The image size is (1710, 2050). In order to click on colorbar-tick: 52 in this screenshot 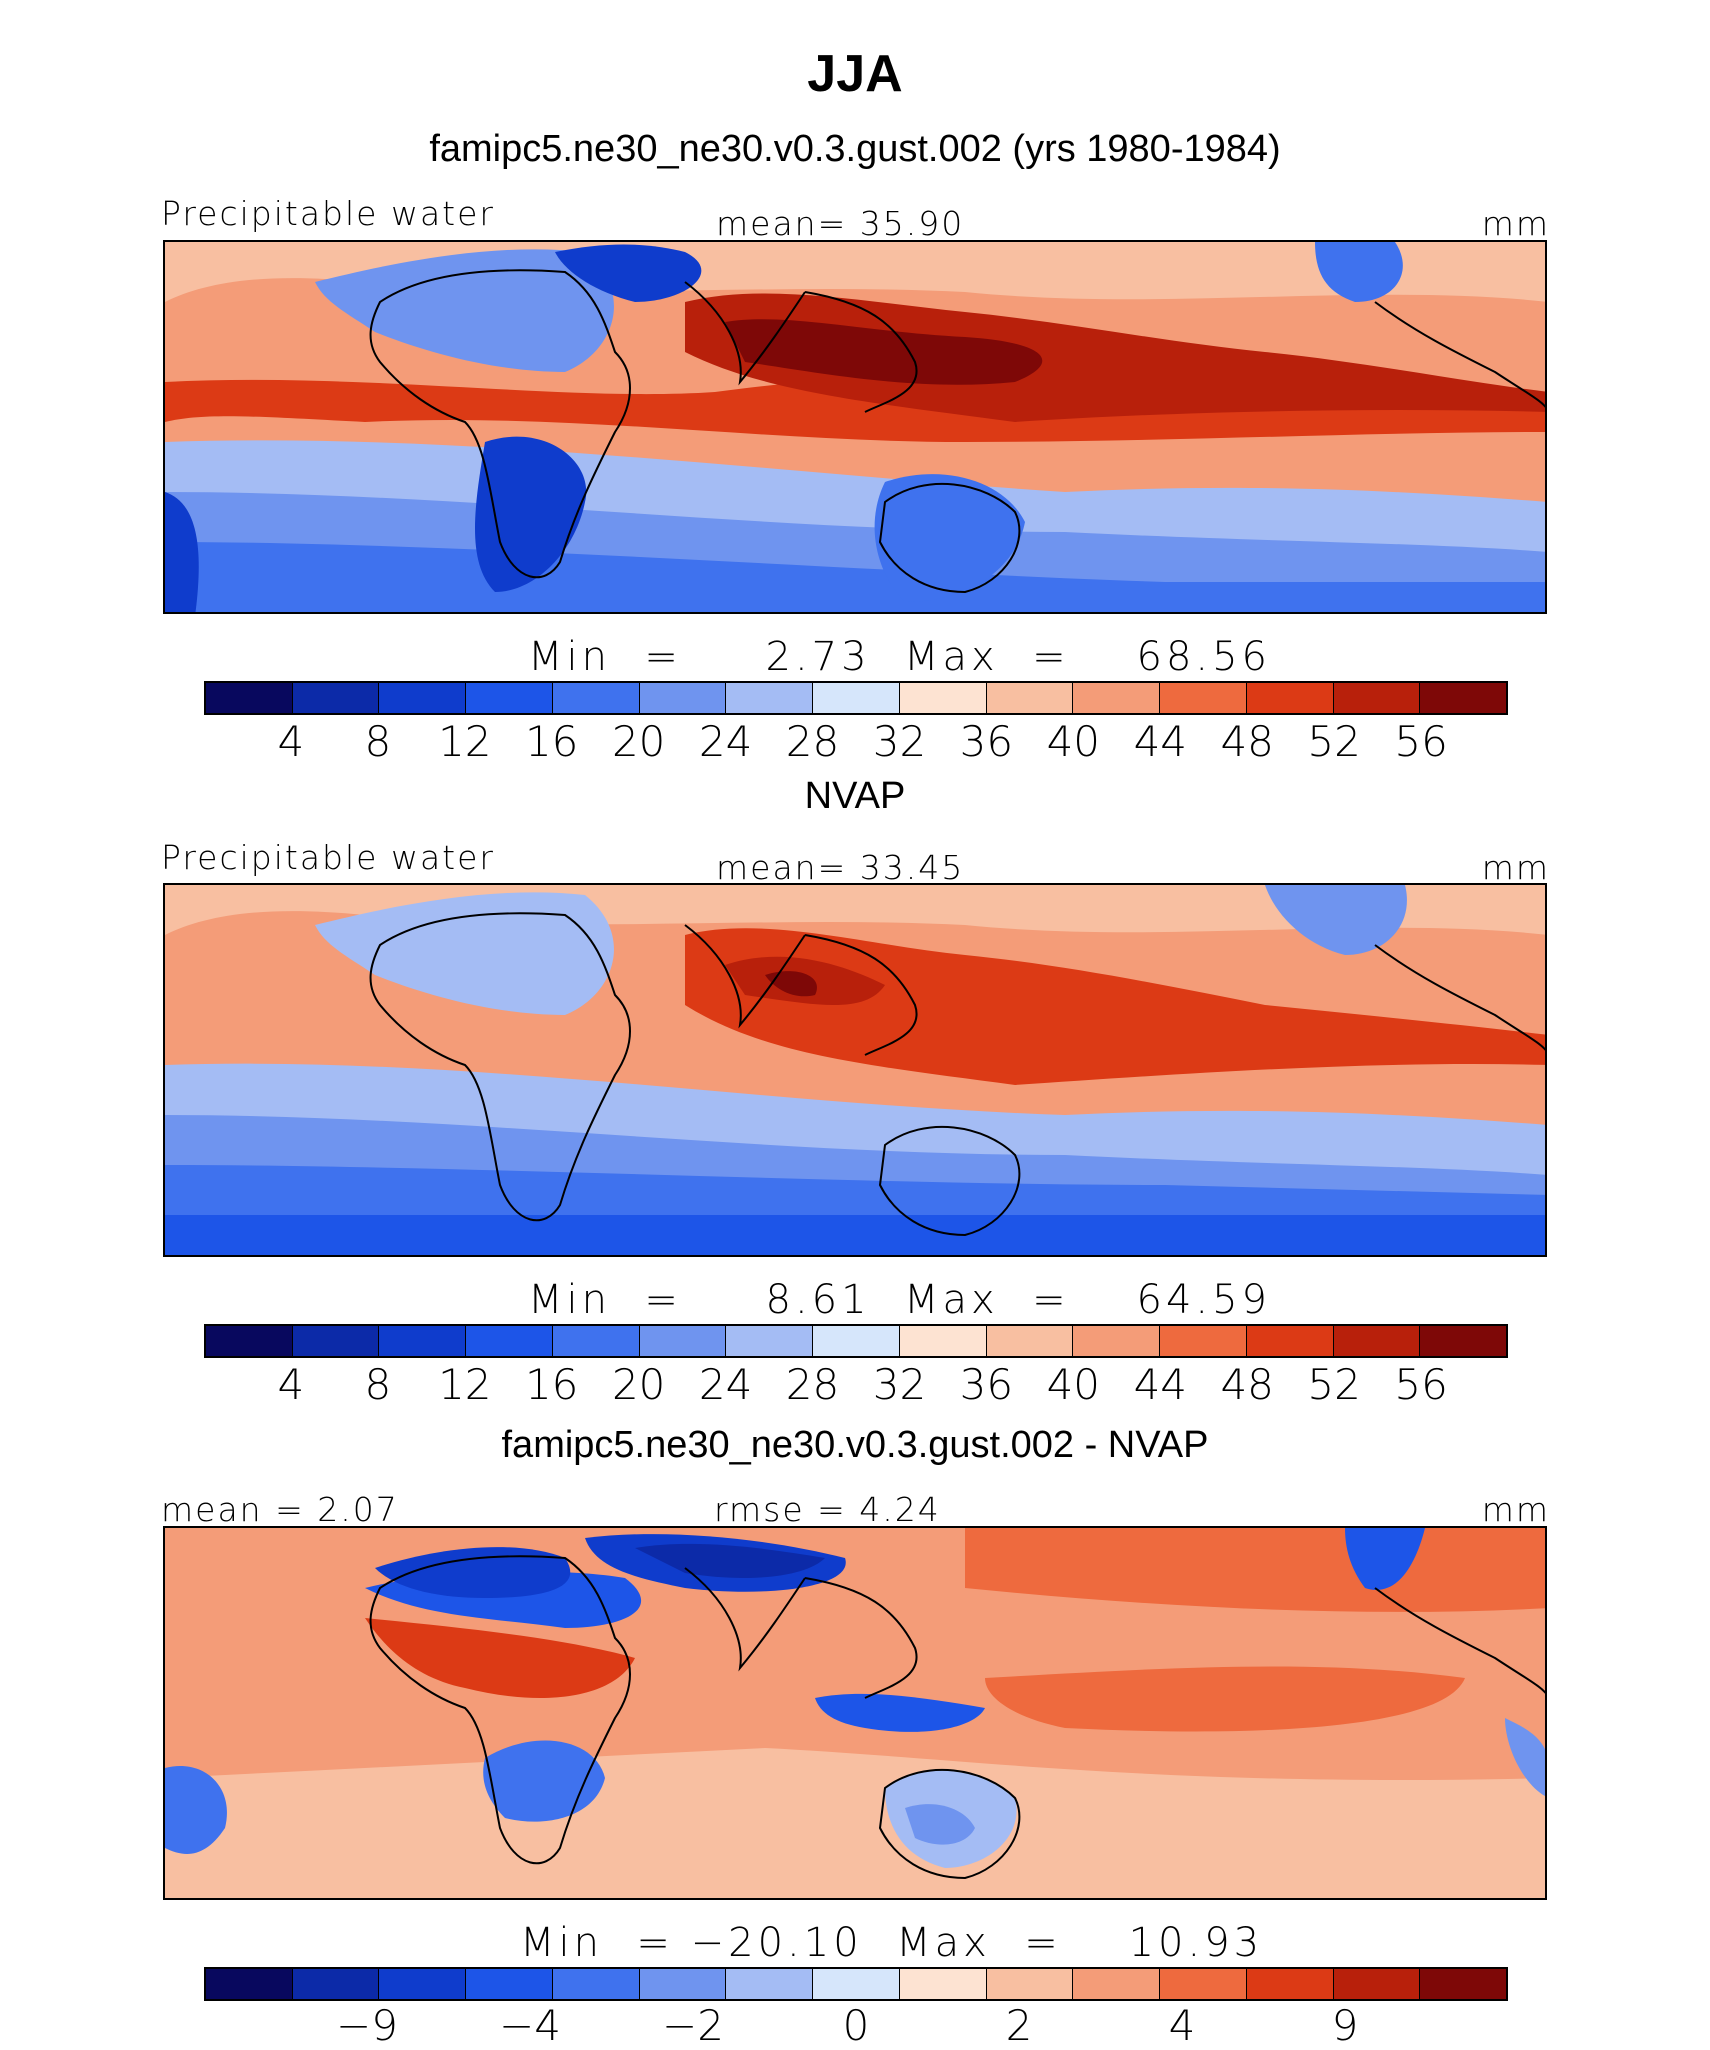, I will do `click(1334, 741)`.